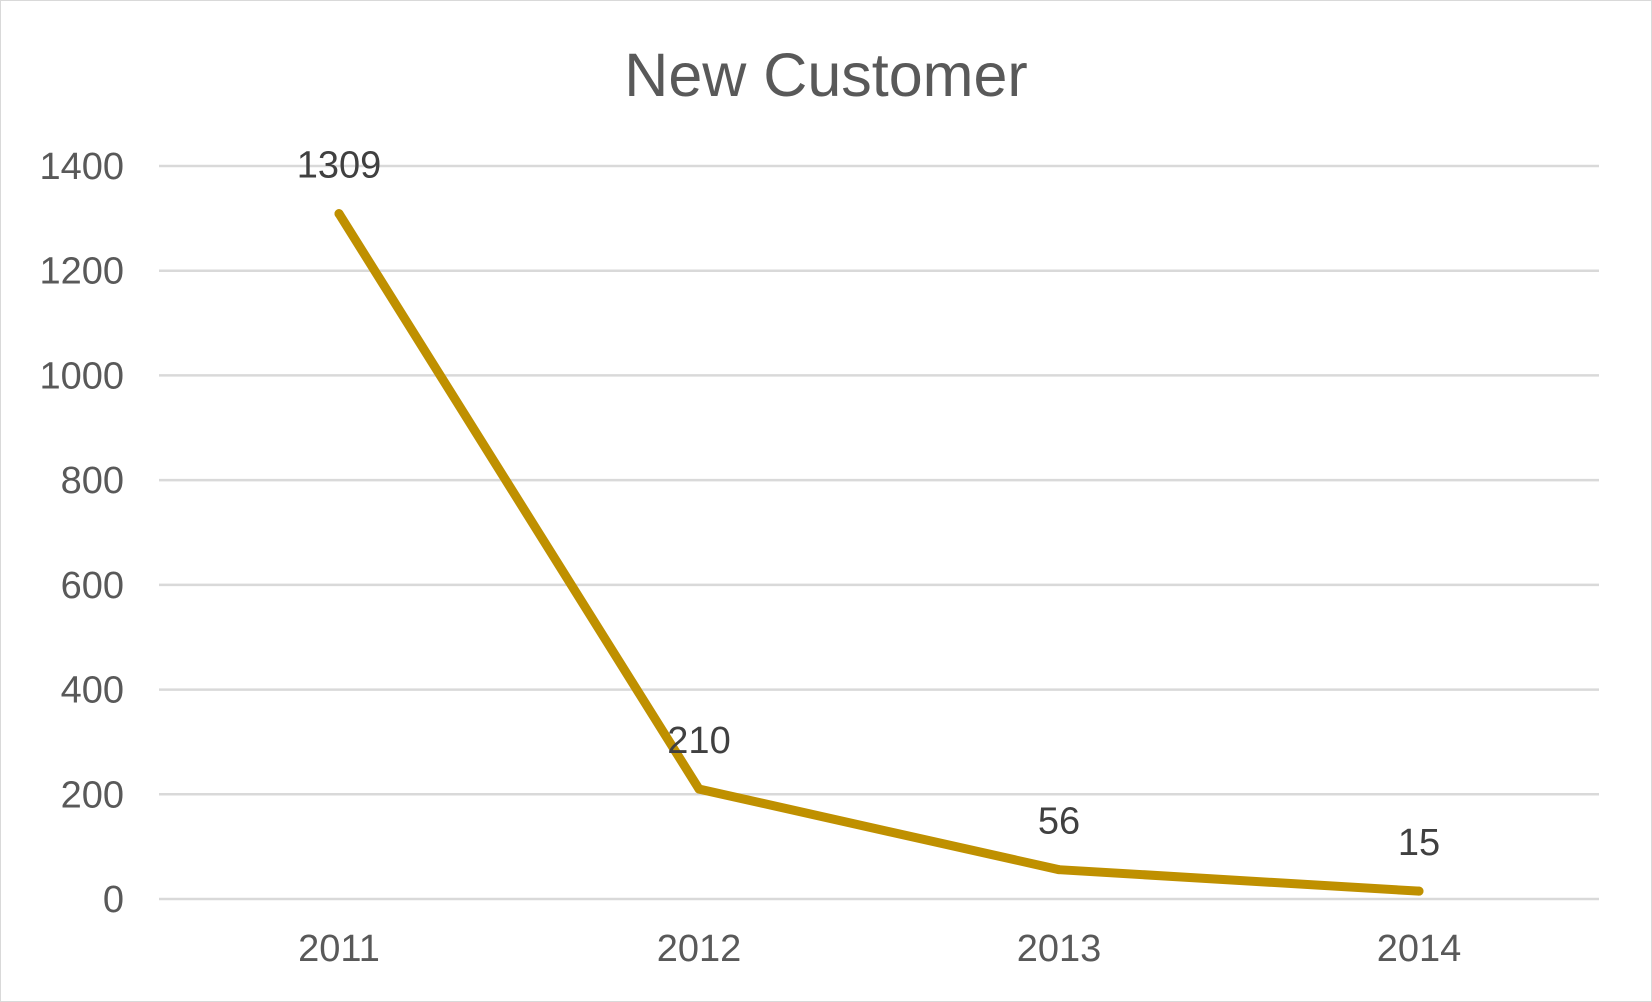  What do you see at coordinates (92, 481) in the screenshot?
I see `y-tick-label-800: 800` at bounding box center [92, 481].